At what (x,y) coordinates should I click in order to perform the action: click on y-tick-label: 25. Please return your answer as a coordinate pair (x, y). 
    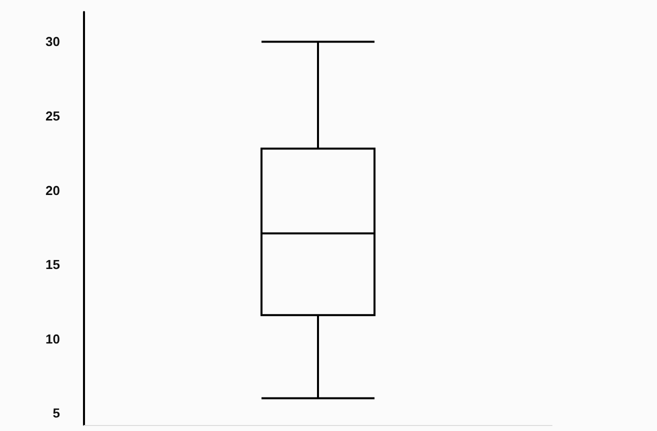
    Looking at the image, I should click on (53, 116).